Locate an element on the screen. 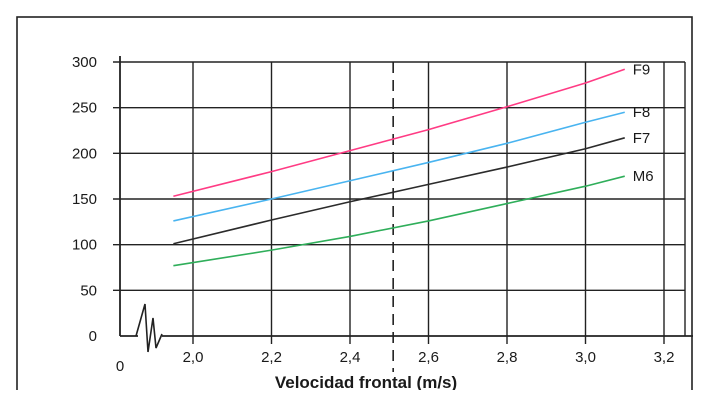 This screenshot has width=702, height=395. origin-label: 0 is located at coordinates (120, 366).